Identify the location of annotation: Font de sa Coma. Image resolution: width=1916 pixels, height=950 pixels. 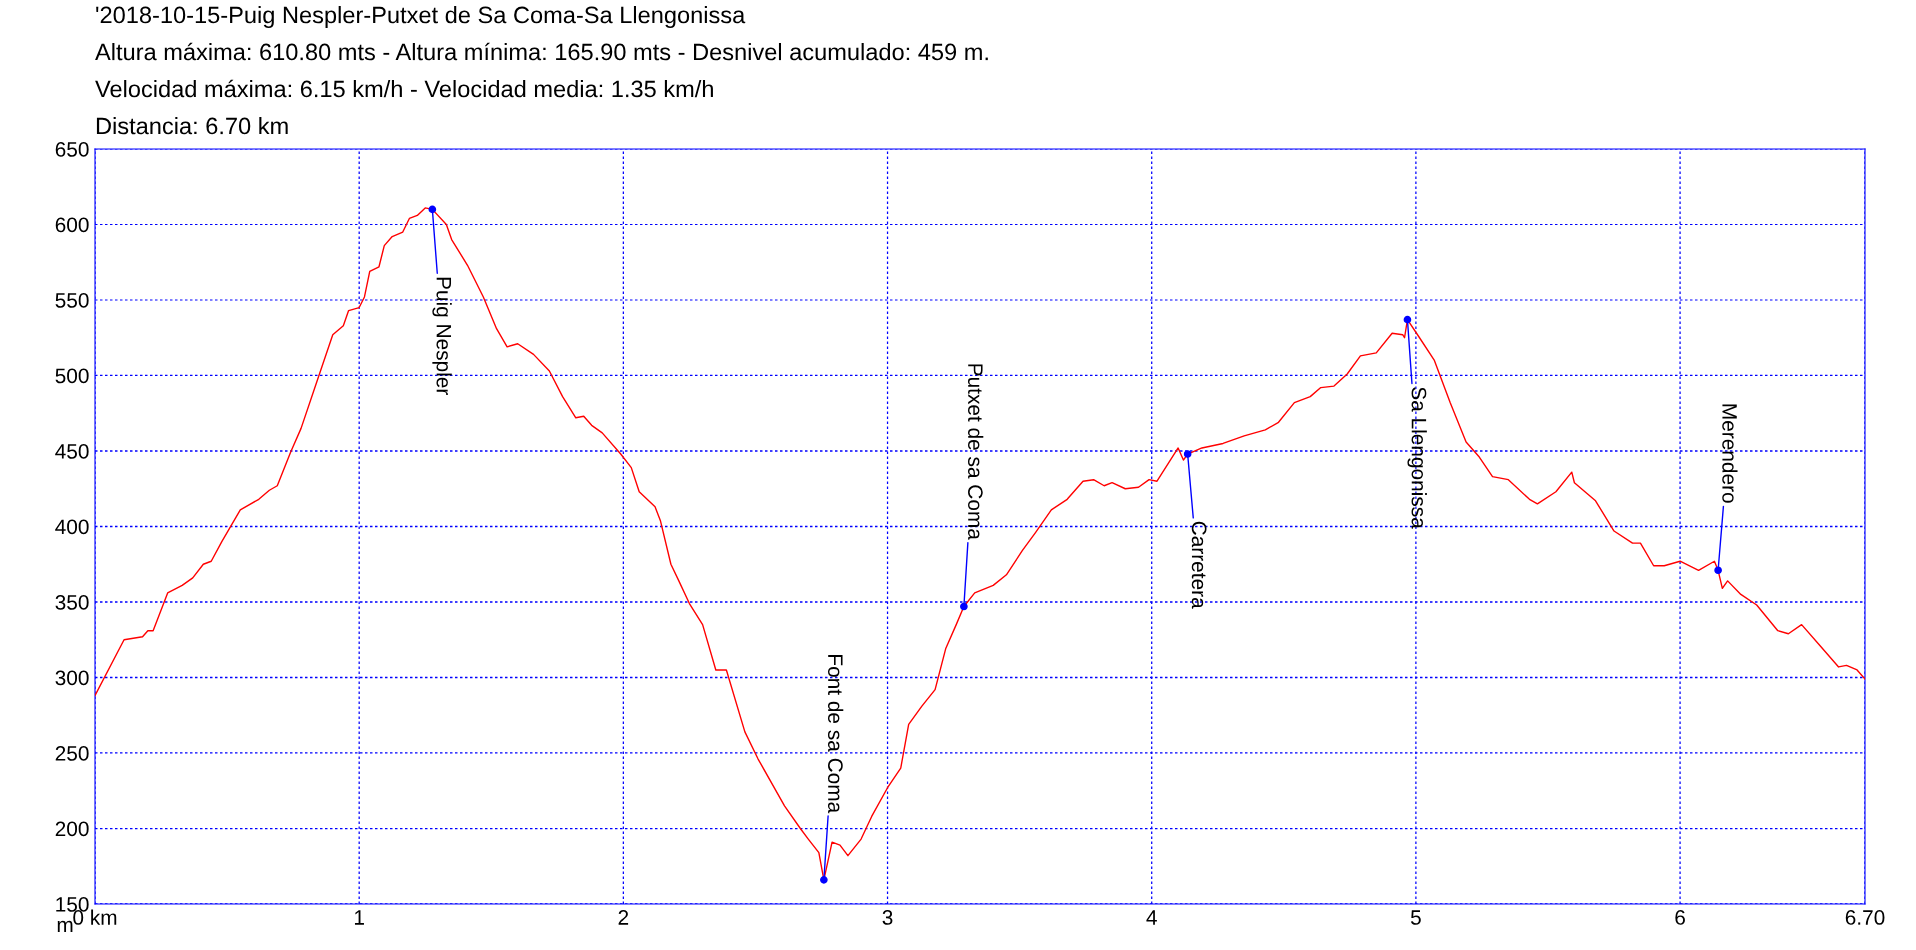
(835, 734).